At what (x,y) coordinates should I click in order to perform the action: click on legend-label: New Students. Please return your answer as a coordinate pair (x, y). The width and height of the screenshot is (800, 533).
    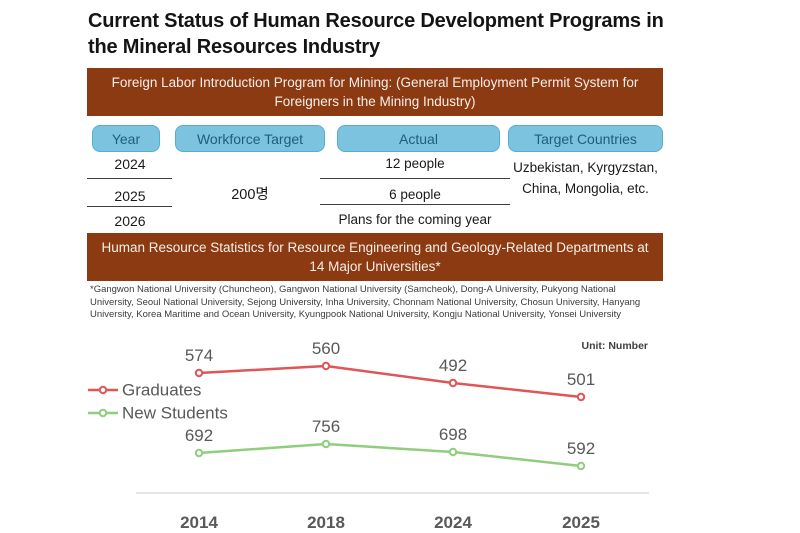
    Looking at the image, I should click on (175, 413).